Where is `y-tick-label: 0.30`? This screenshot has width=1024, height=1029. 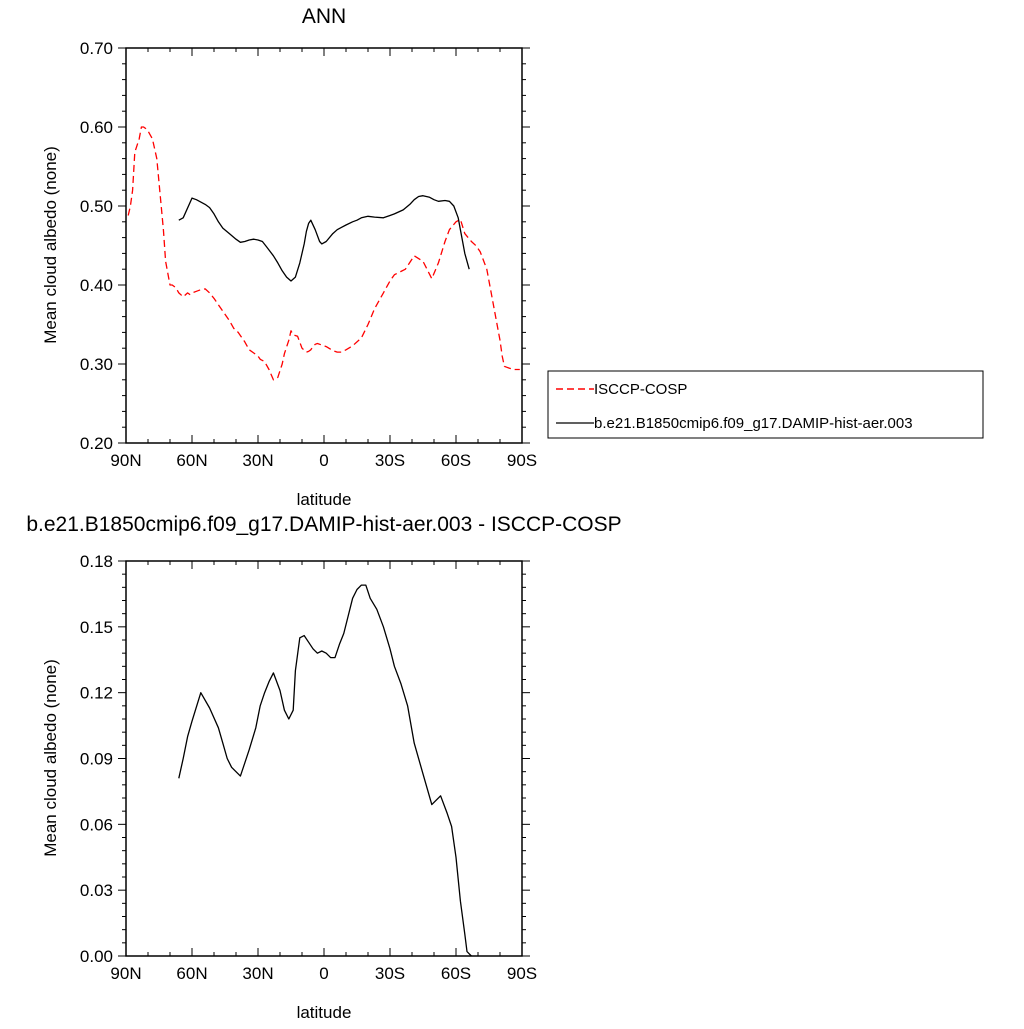
y-tick-label: 0.30 is located at coordinates (96, 364).